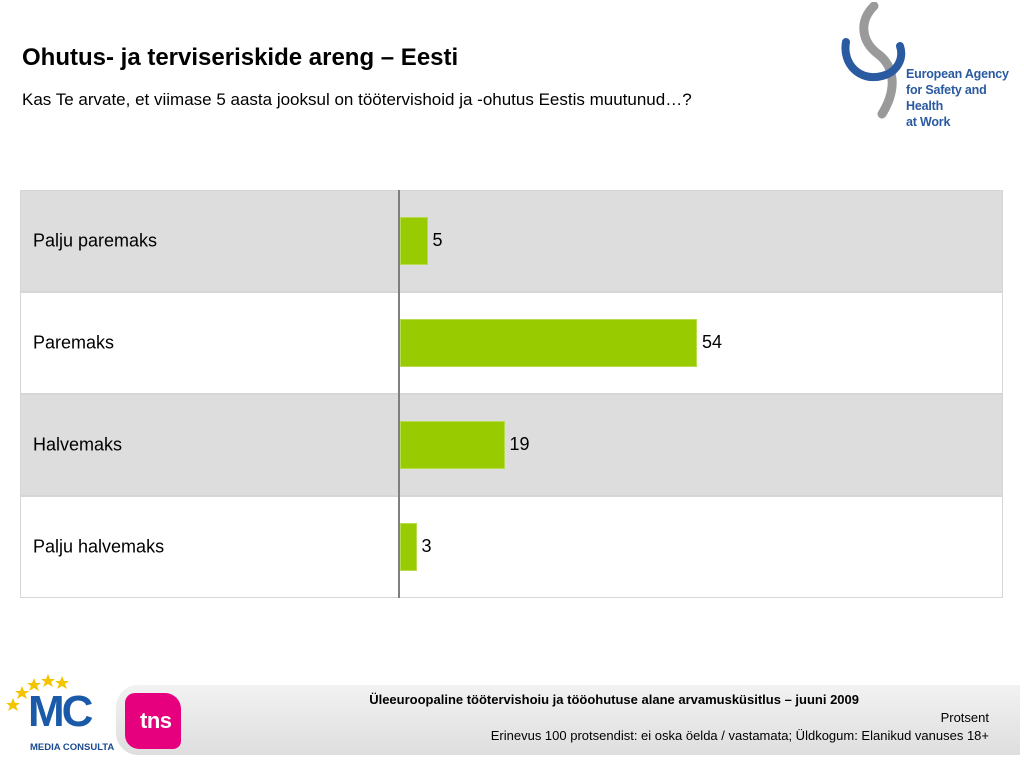 Image resolution: width=1024 pixels, height=768 pixels. What do you see at coordinates (511, 241) in the screenshot?
I see `chart-row: Palju paremaks` at bounding box center [511, 241].